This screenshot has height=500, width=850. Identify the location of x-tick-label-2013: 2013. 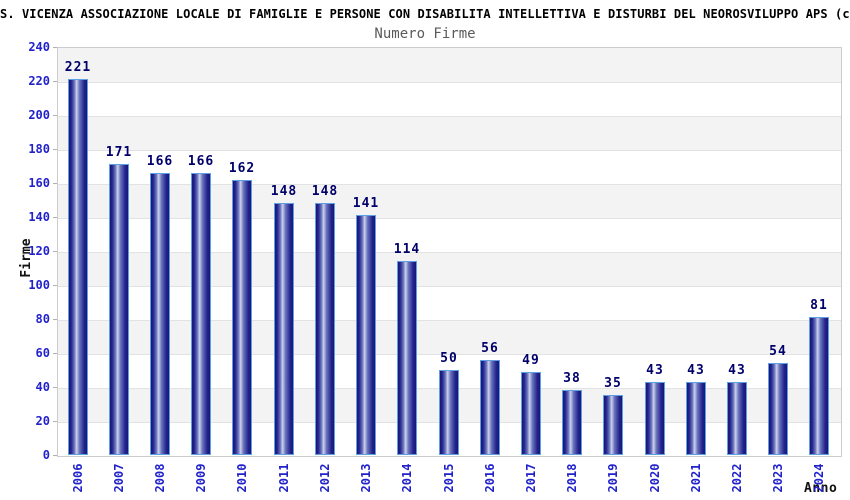
(366, 478).